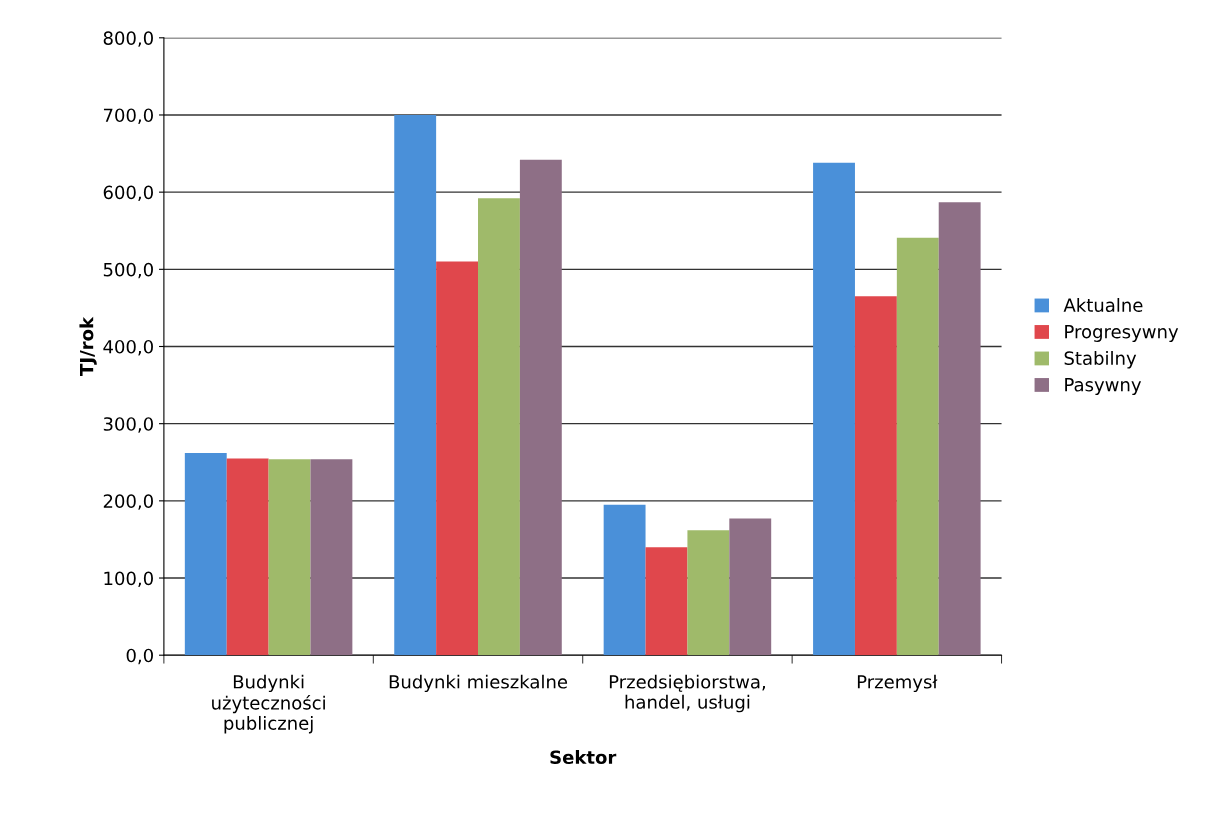  Describe the element at coordinates (128, 270) in the screenshot. I see `y-tick-label: 500,0` at that location.